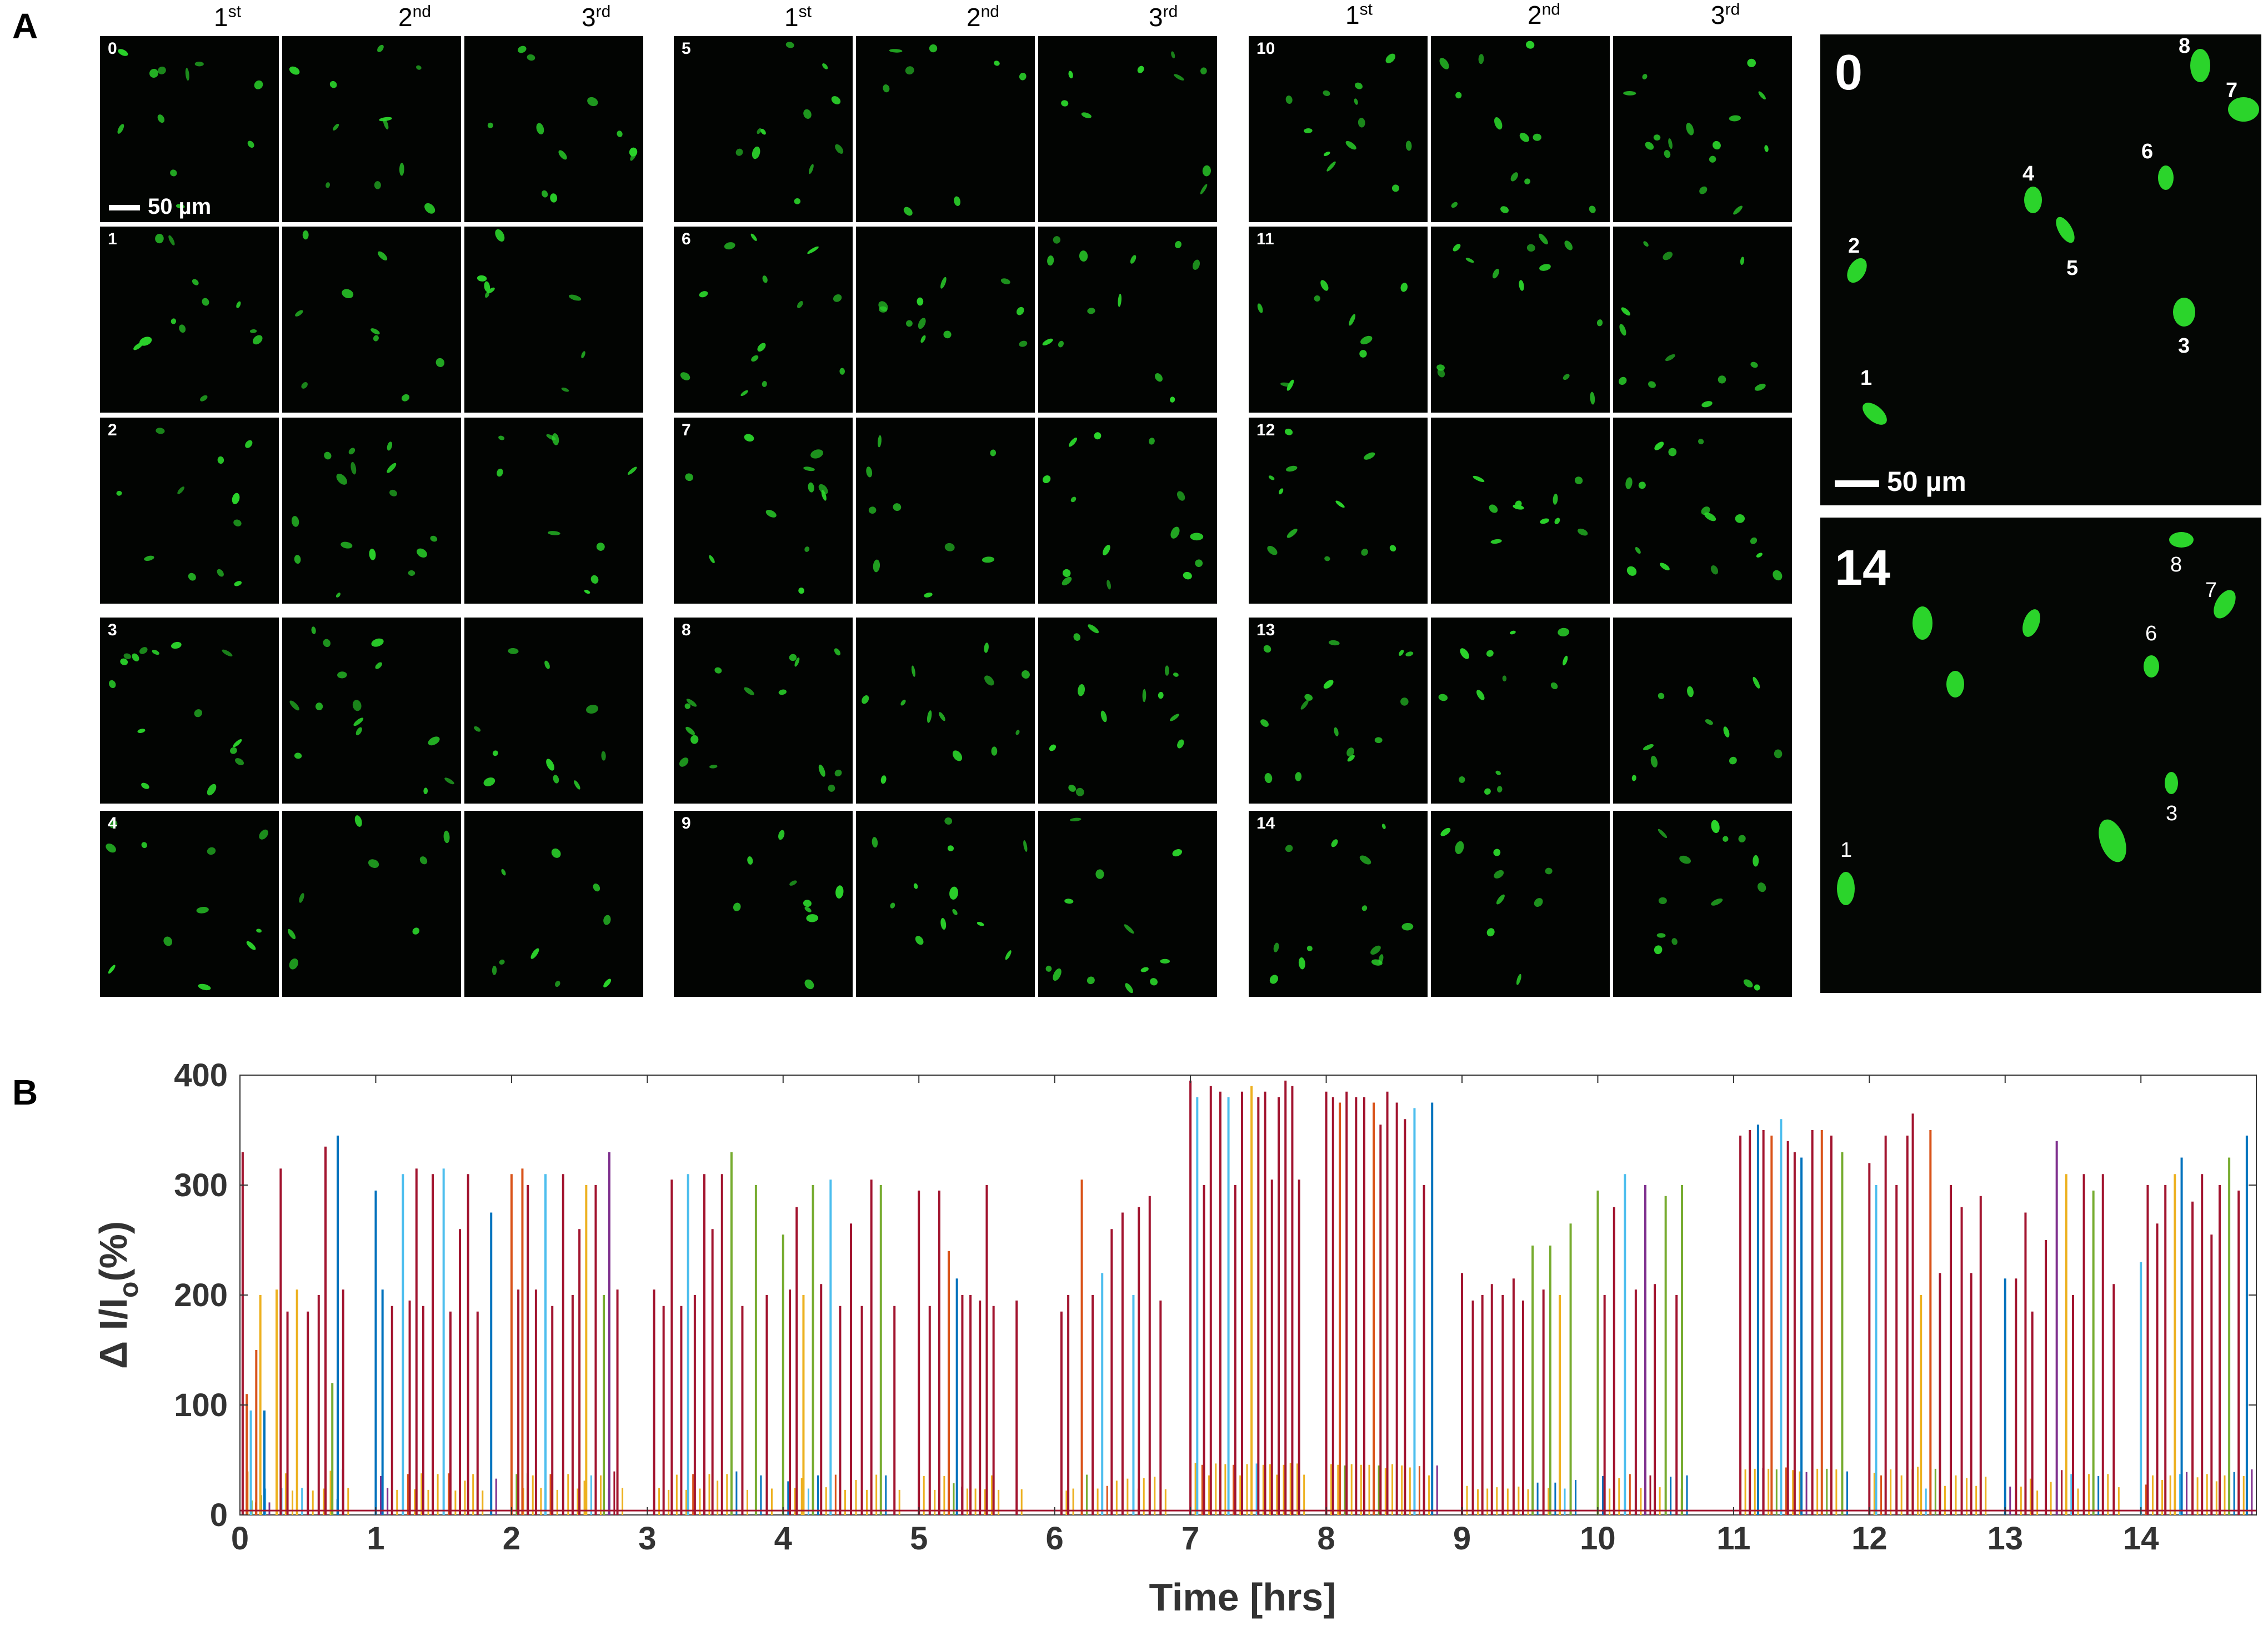 The height and width of the screenshot is (1651, 2268). Describe the element at coordinates (1170, 11) in the screenshot. I see `column-header-suffix: rd` at that location.